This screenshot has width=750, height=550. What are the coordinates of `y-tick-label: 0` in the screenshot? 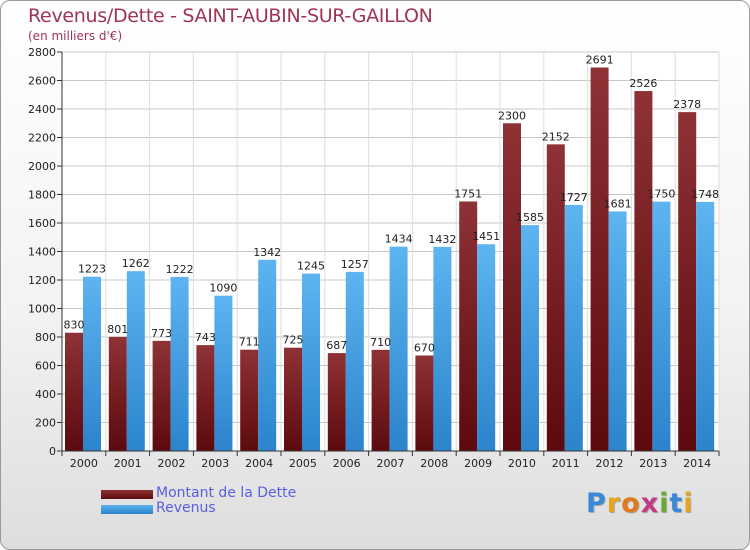 It's located at (52, 451).